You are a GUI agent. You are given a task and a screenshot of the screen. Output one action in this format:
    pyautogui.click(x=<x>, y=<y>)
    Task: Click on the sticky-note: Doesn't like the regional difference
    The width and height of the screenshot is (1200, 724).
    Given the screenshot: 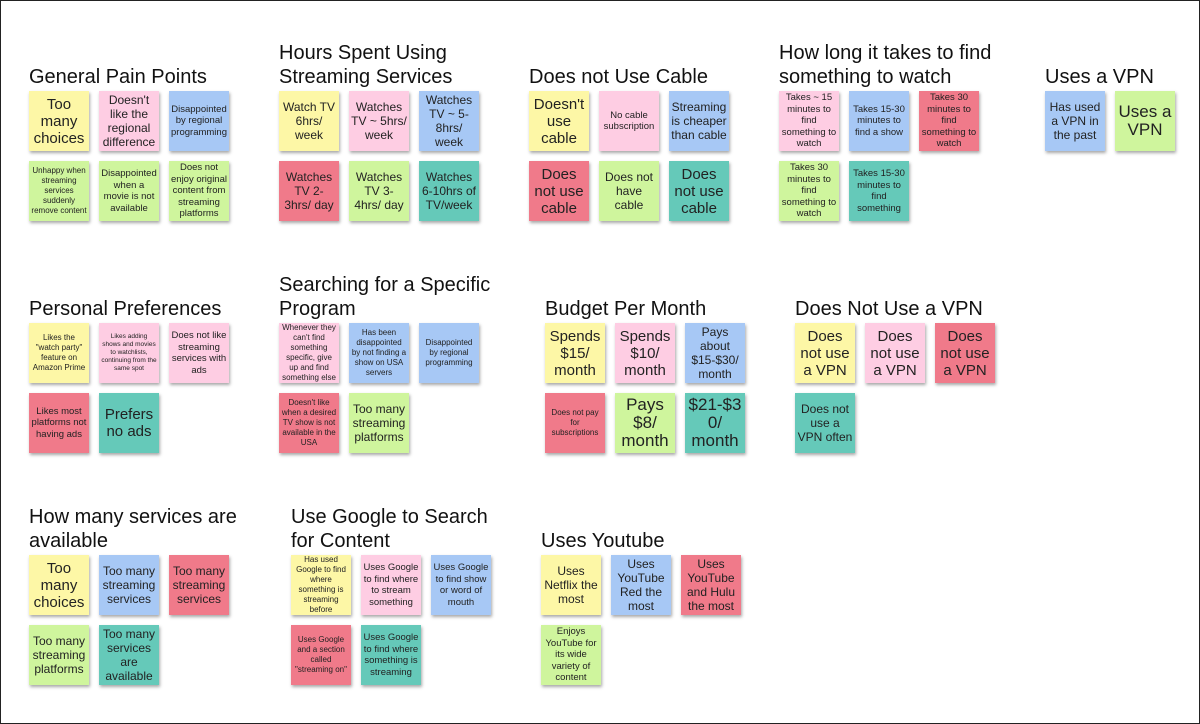 What is the action you would take?
    pyautogui.click(x=129, y=121)
    